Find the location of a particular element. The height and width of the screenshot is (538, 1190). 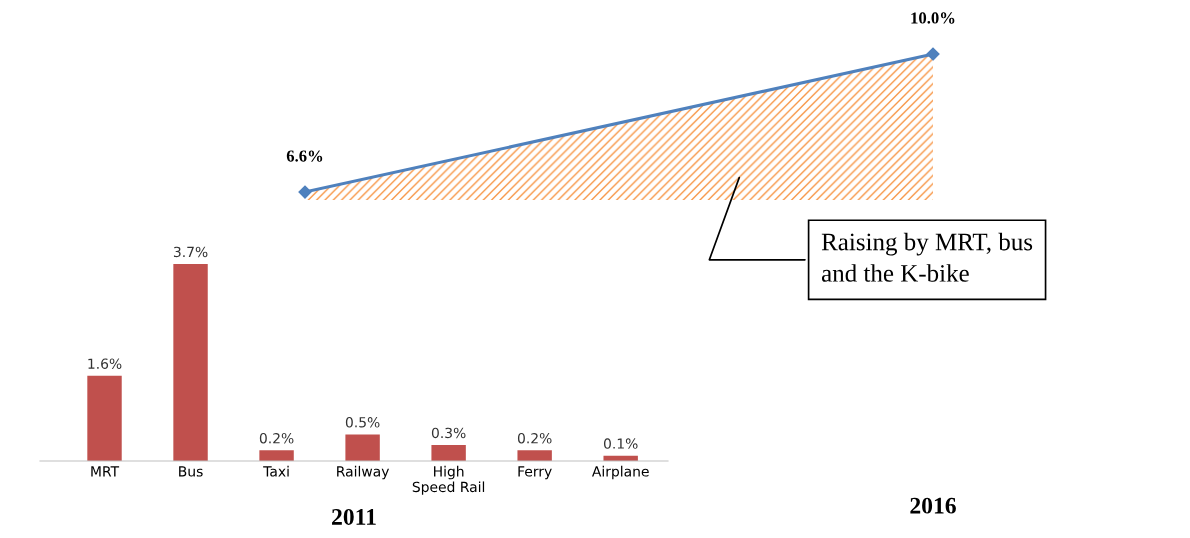

data-label: 0.3% is located at coordinates (448, 433).